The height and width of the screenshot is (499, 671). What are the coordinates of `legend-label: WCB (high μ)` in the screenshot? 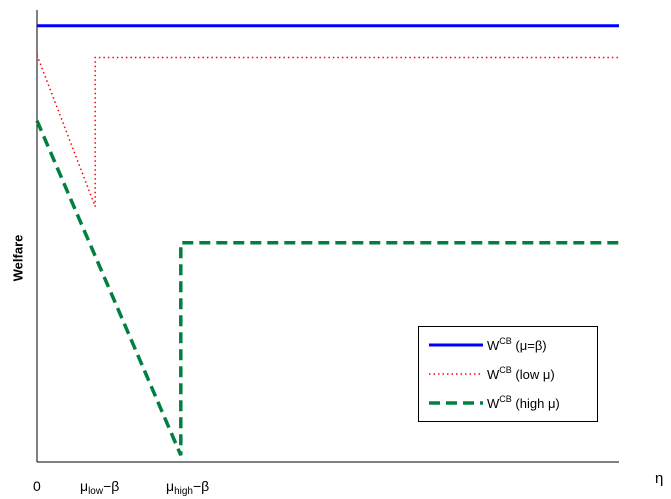 It's located at (523, 402).